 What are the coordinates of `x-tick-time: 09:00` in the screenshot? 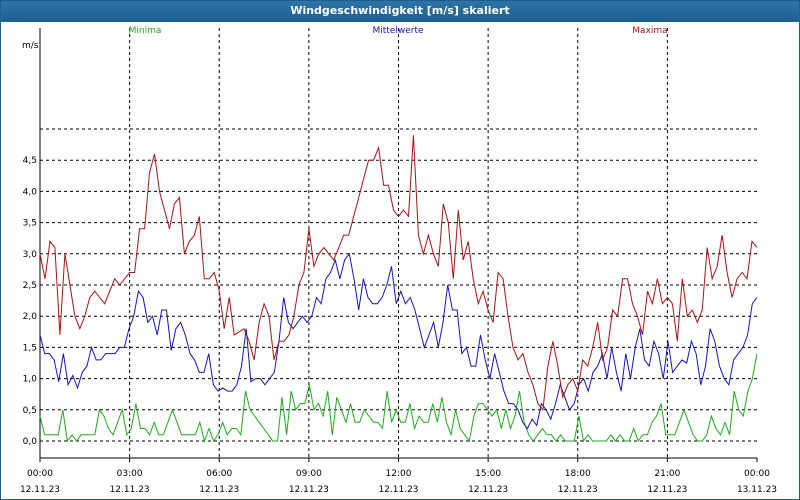 It's located at (309, 474).